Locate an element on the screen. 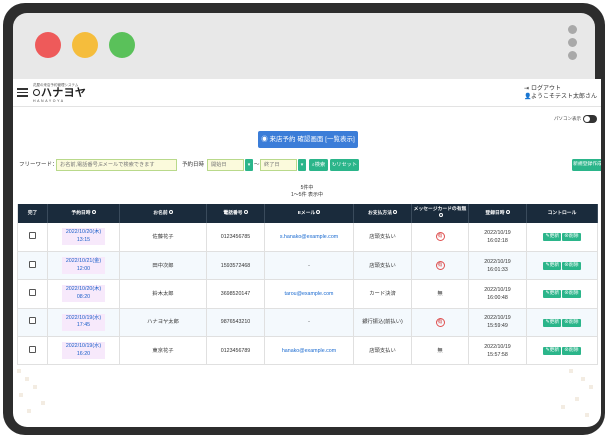 The image size is (608, 438). phone-number: 9876543210 is located at coordinates (235, 323).